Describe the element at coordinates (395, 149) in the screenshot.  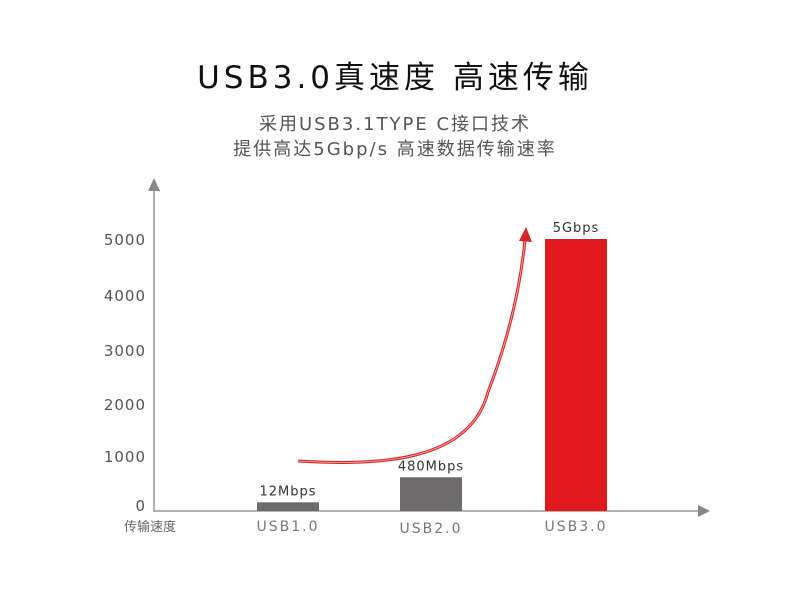
I see `subtitle-line-2: 提供高达5Gbp/s 高速数据传输速率` at that location.